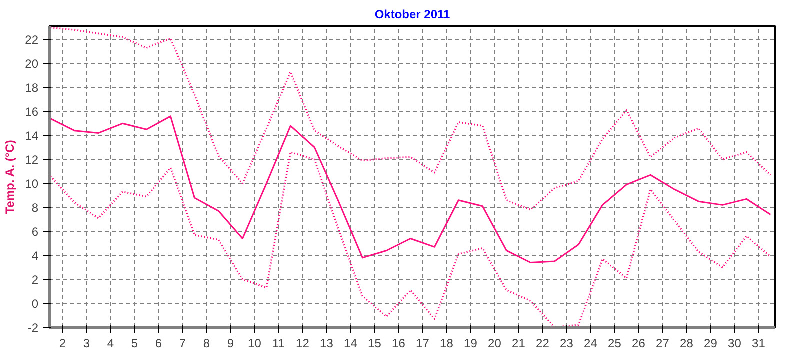 This screenshot has height=350, width=800. What do you see at coordinates (230, 343) in the screenshot?
I see `x-tick-label: 9` at bounding box center [230, 343].